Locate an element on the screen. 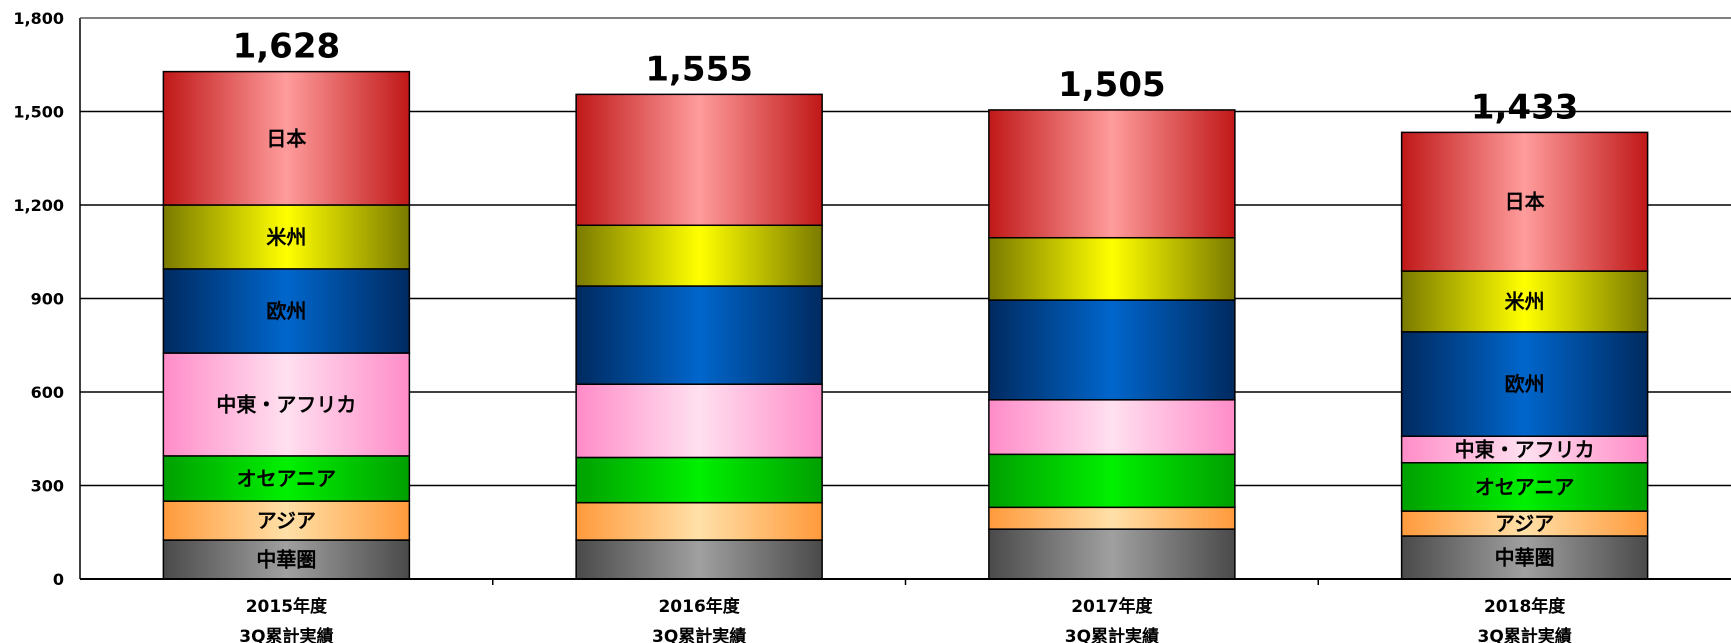 The height and width of the screenshot is (643, 1731). y-tick-label: 900 is located at coordinates (47, 299).